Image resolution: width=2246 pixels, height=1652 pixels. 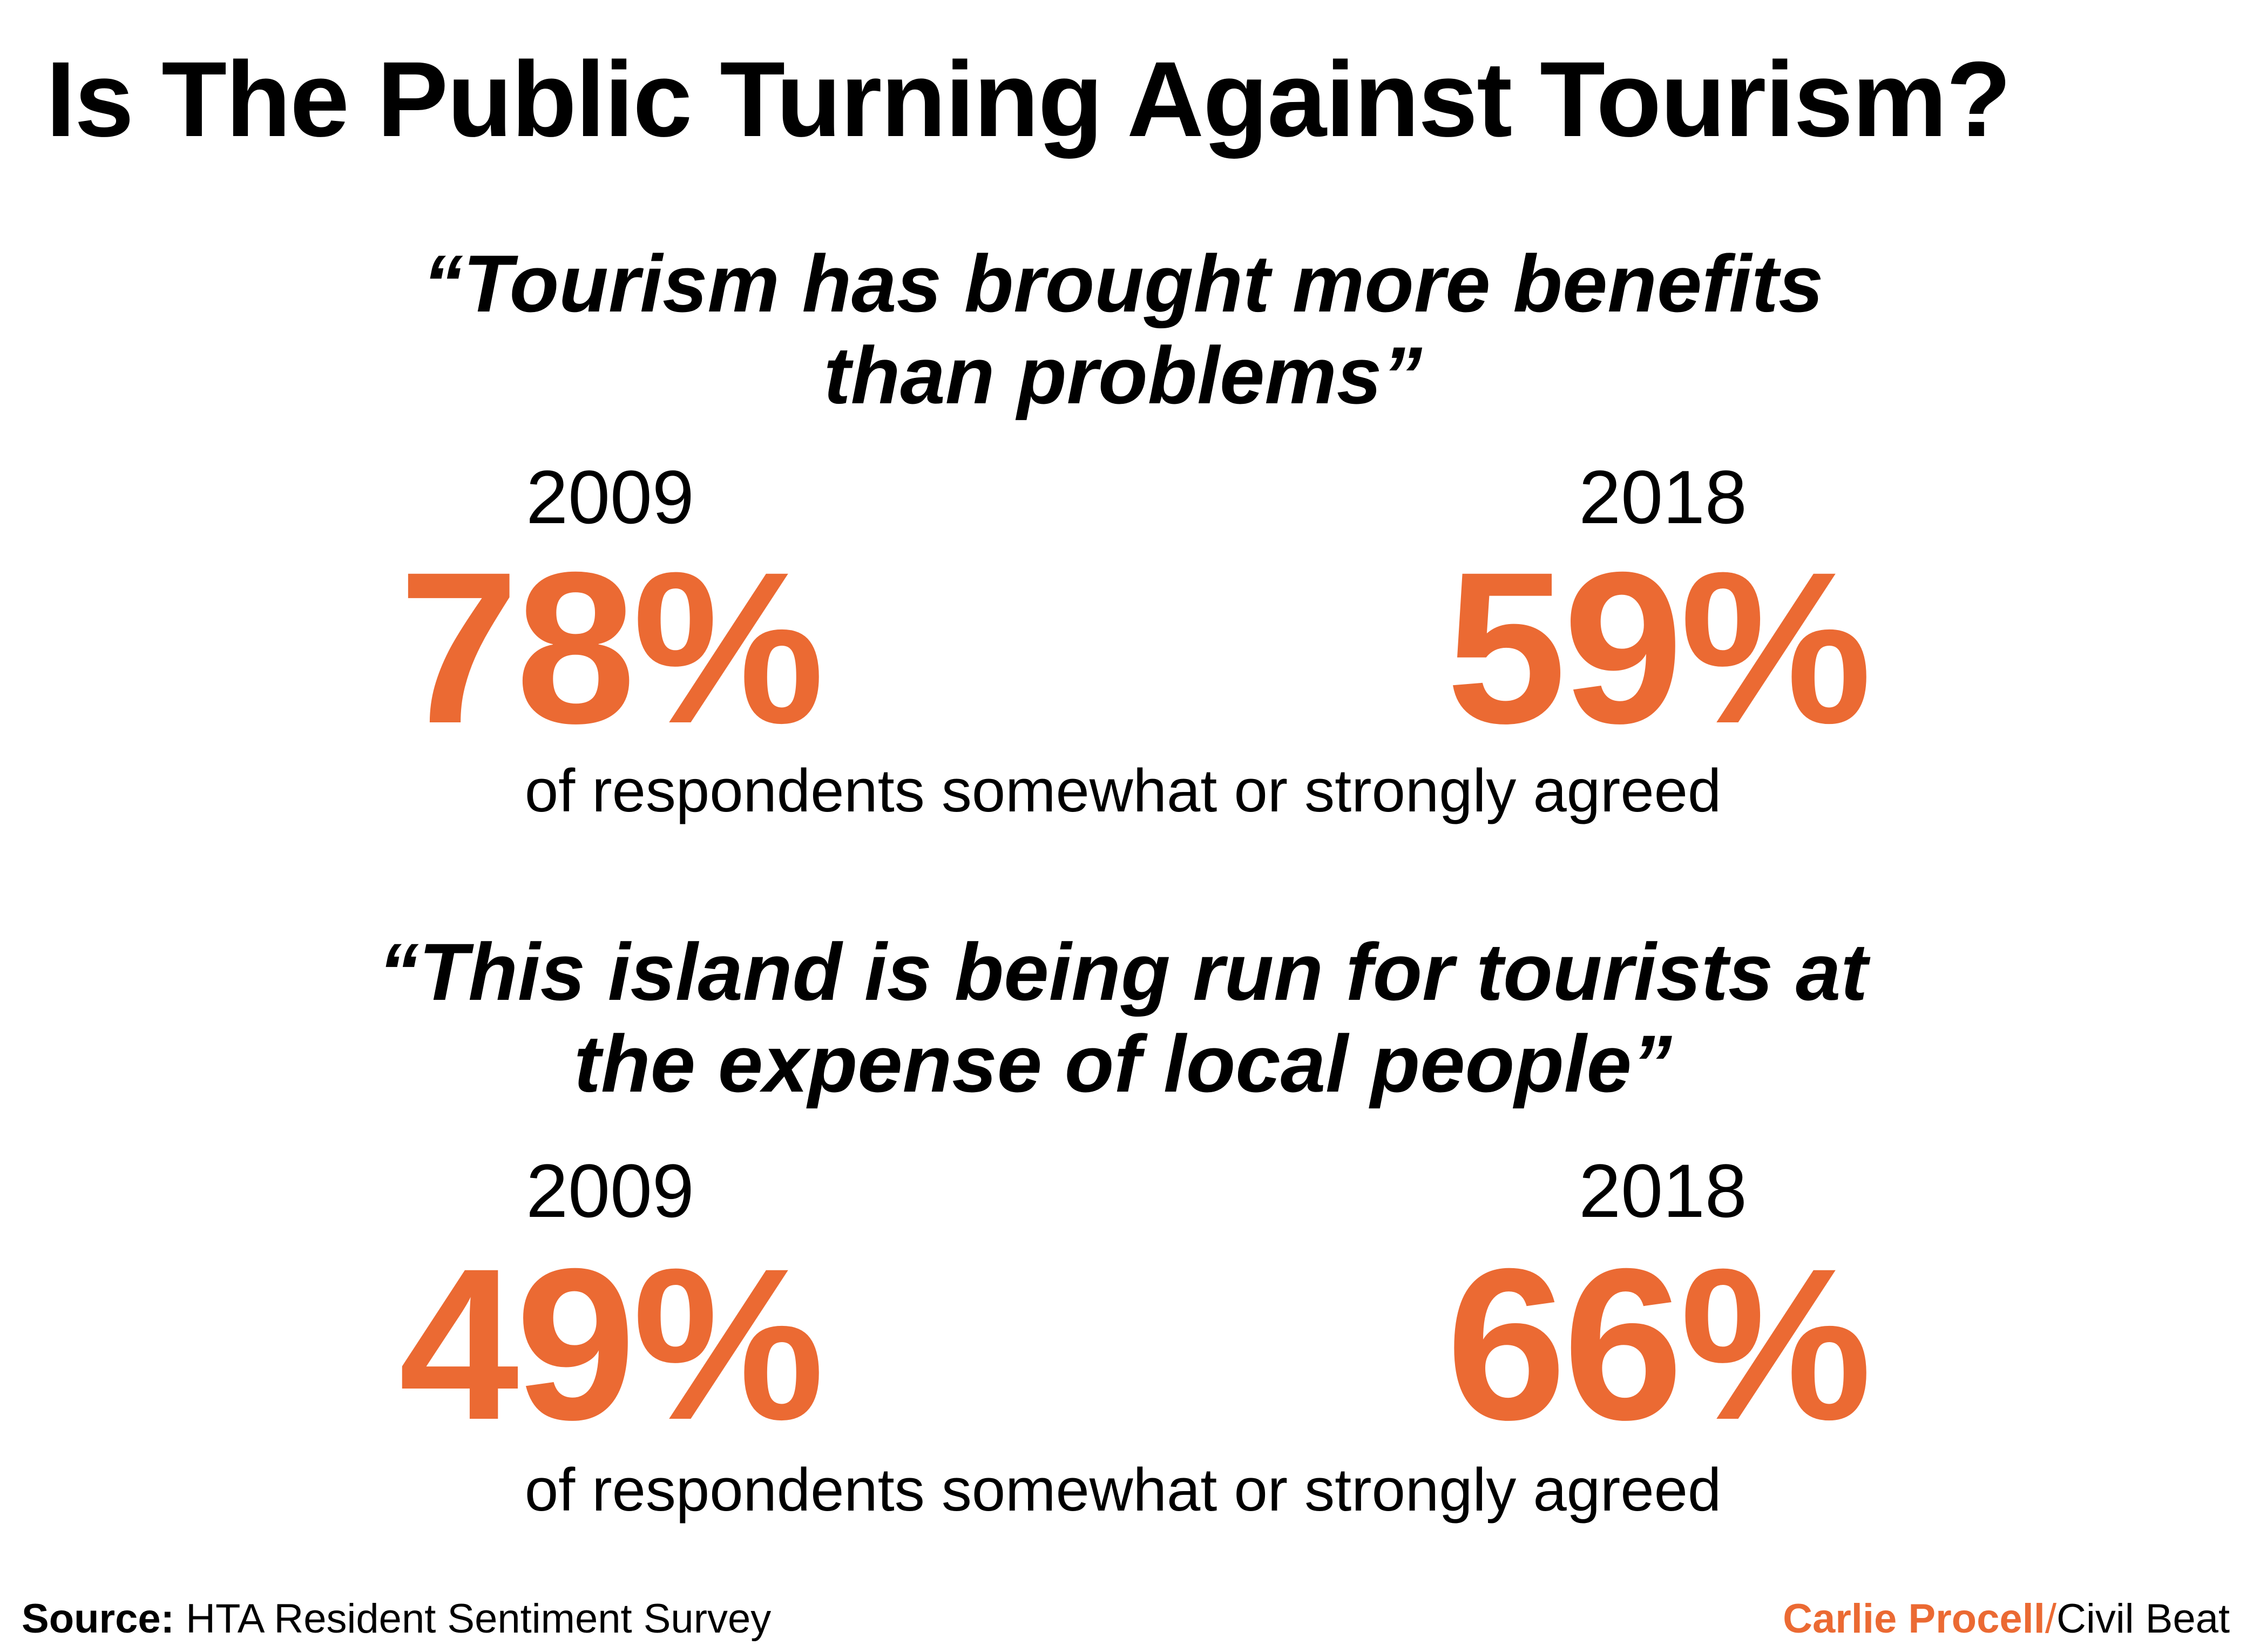 I want to click on credit-org: Civil Beat, so click(x=2143, y=1619).